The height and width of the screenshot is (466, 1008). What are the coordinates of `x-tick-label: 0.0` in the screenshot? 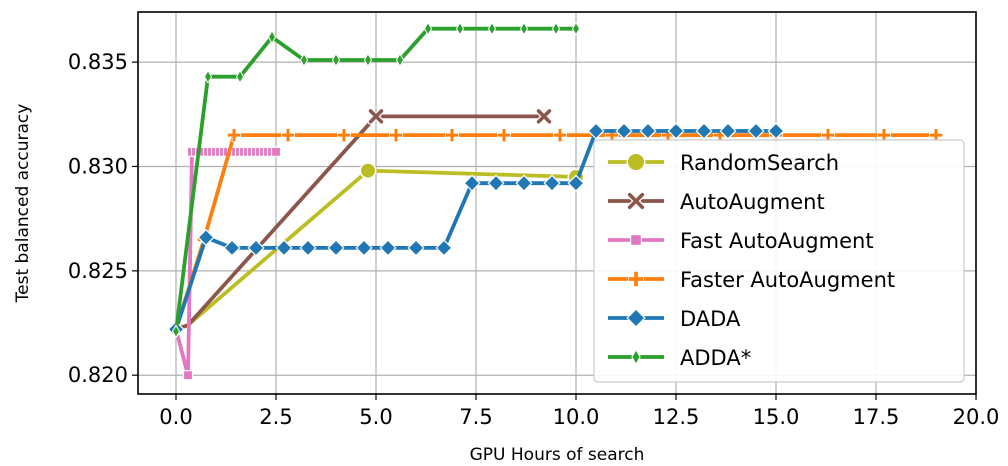 It's located at (175, 417).